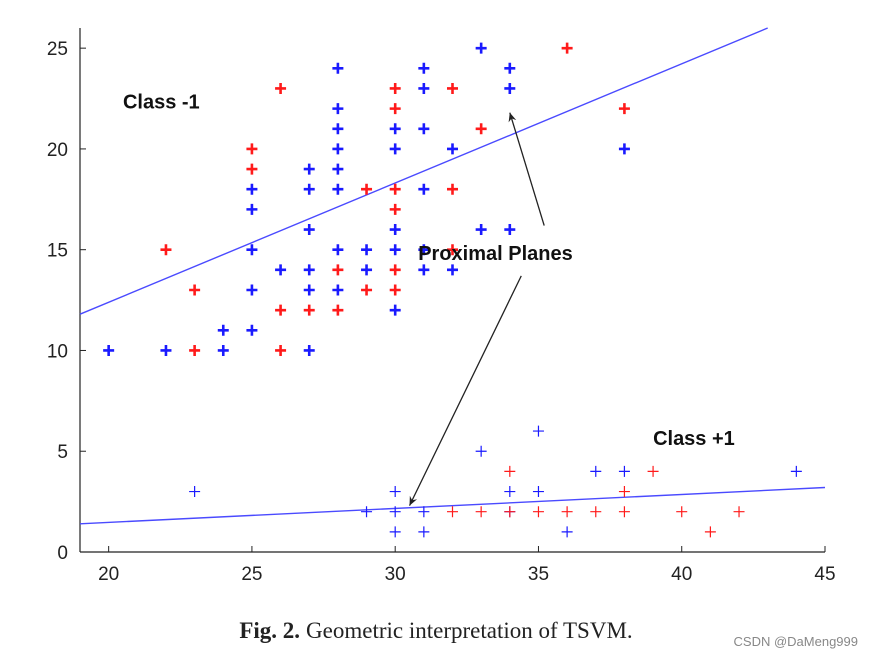 Image resolution: width=872 pixels, height=661 pixels. What do you see at coordinates (538, 574) in the screenshot?
I see `x-tick-label: 35` at bounding box center [538, 574].